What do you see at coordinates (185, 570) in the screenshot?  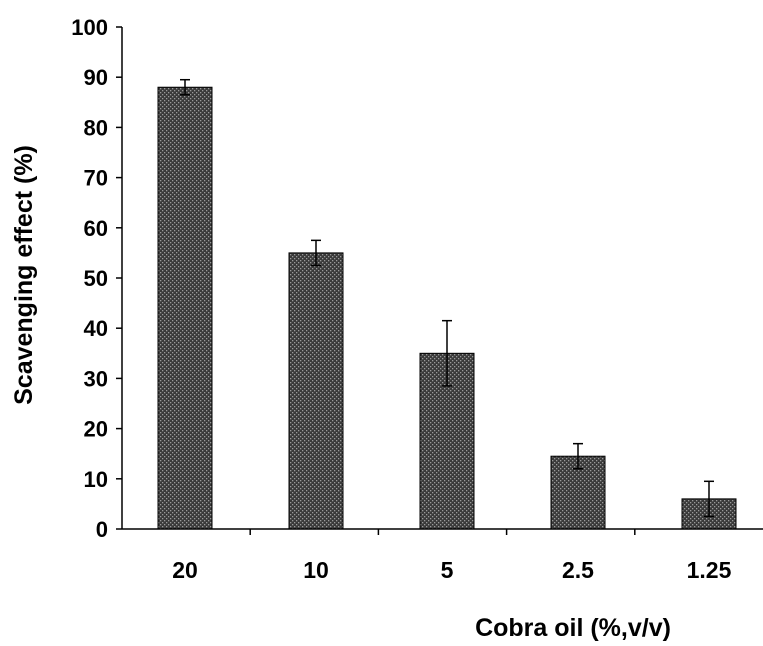 I see `x-tick-label: 20` at bounding box center [185, 570].